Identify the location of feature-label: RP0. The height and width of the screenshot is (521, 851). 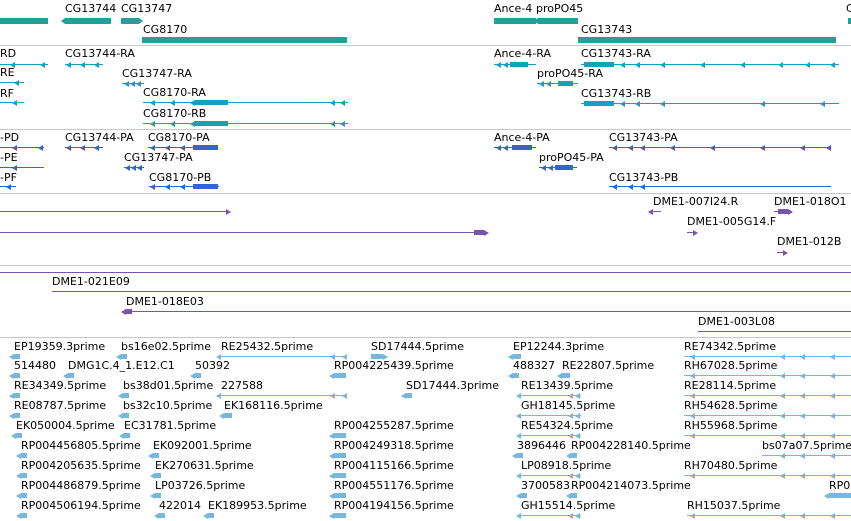
(840, 485).